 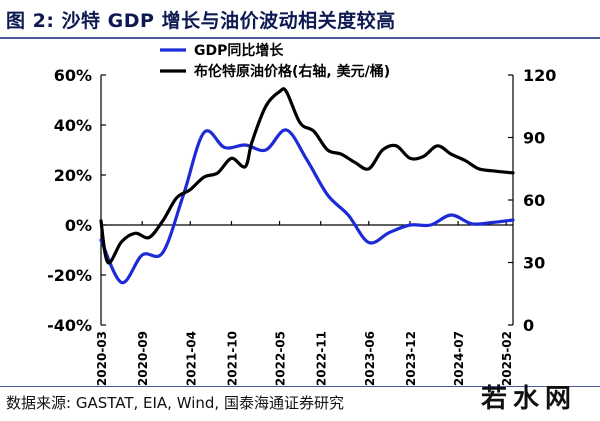 I want to click on x-tick-label: 2022-11, so click(x=322, y=358).